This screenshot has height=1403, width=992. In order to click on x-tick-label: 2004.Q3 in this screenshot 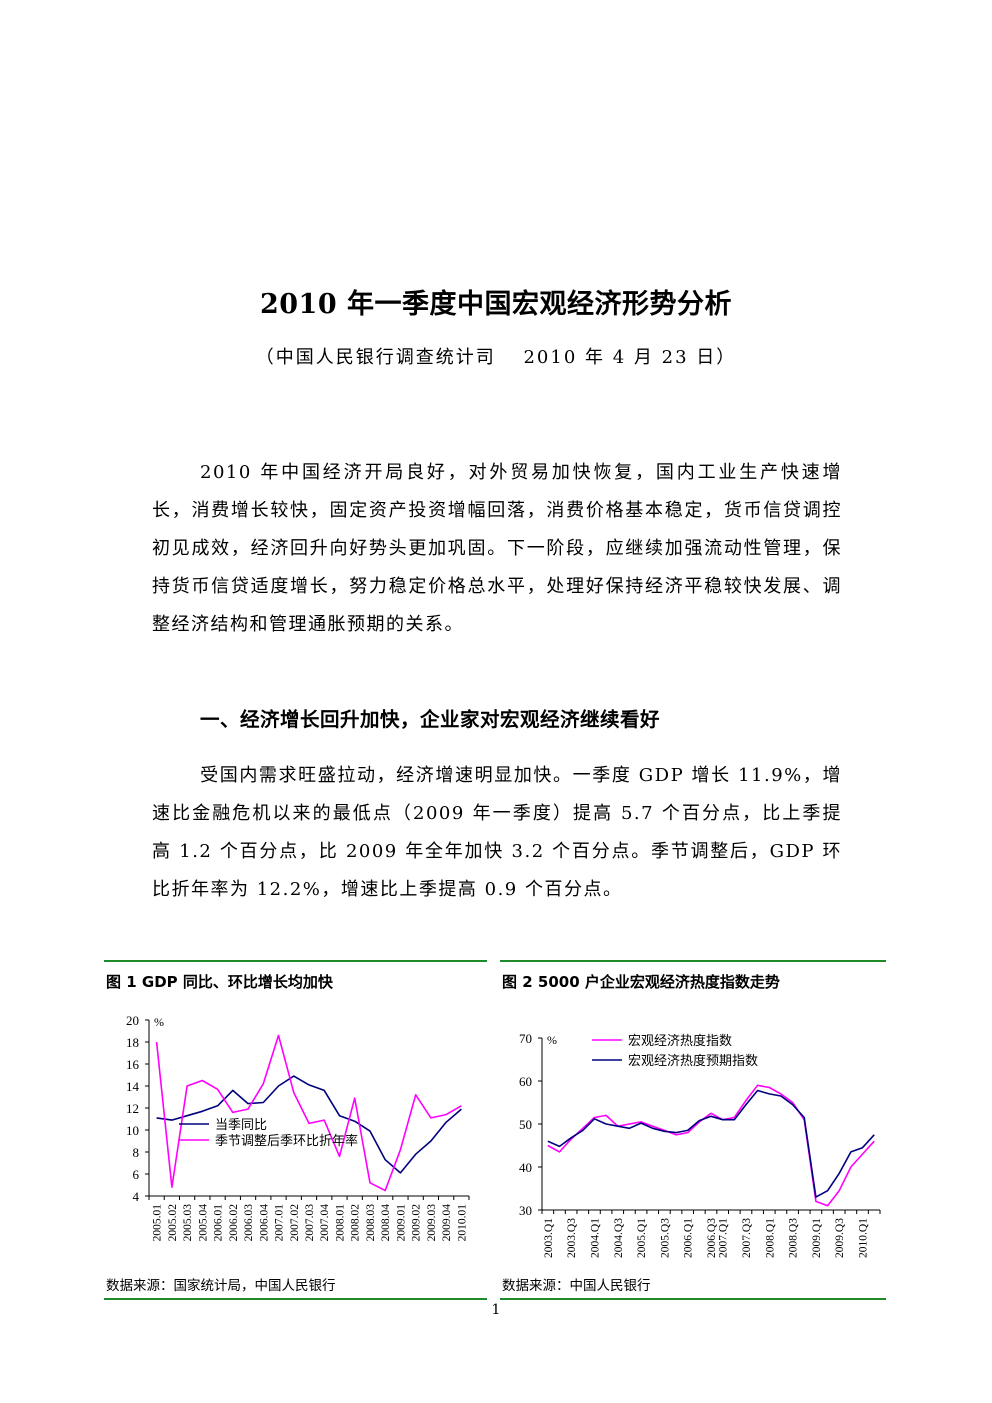, I will do `click(619, 1238)`.